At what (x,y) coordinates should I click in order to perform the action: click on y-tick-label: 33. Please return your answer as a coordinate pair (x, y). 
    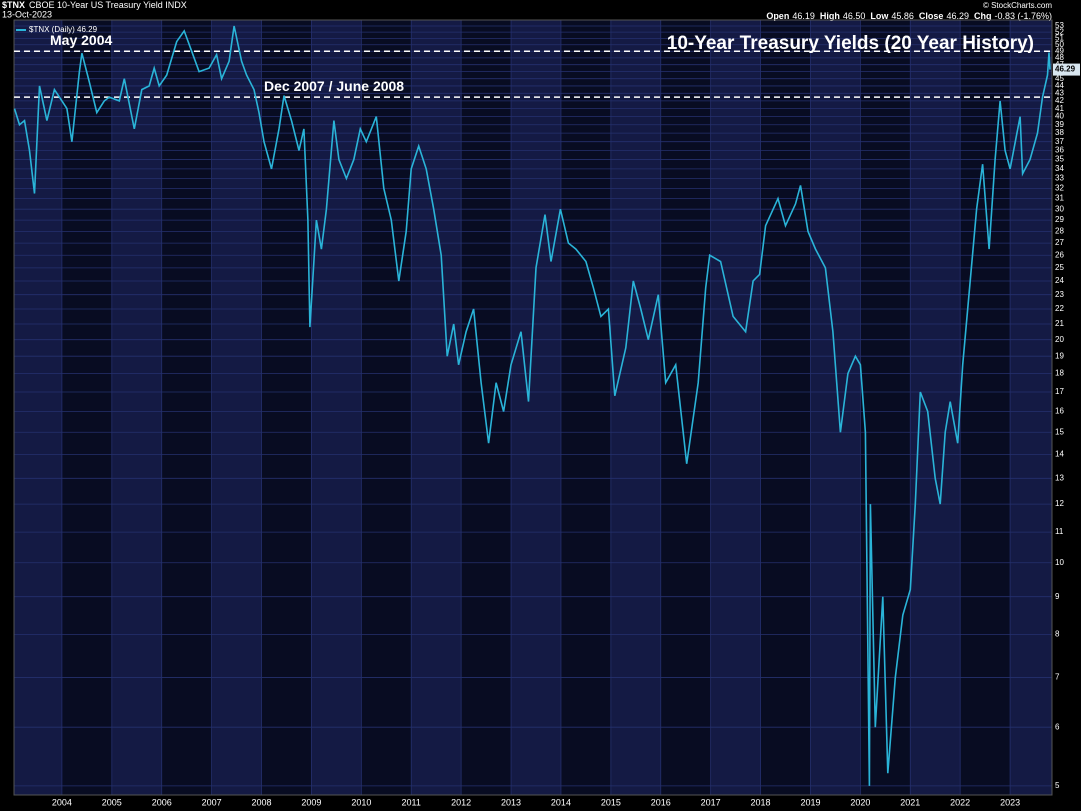
    Looking at the image, I should click on (1059, 178).